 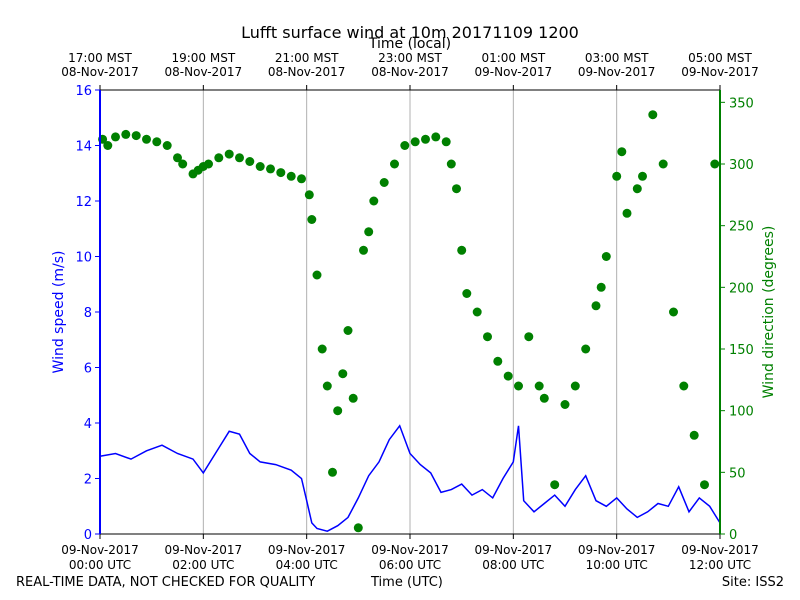 What do you see at coordinates (513, 58) in the screenshot?
I see `top-tick-label-time: 01:00 MST` at bounding box center [513, 58].